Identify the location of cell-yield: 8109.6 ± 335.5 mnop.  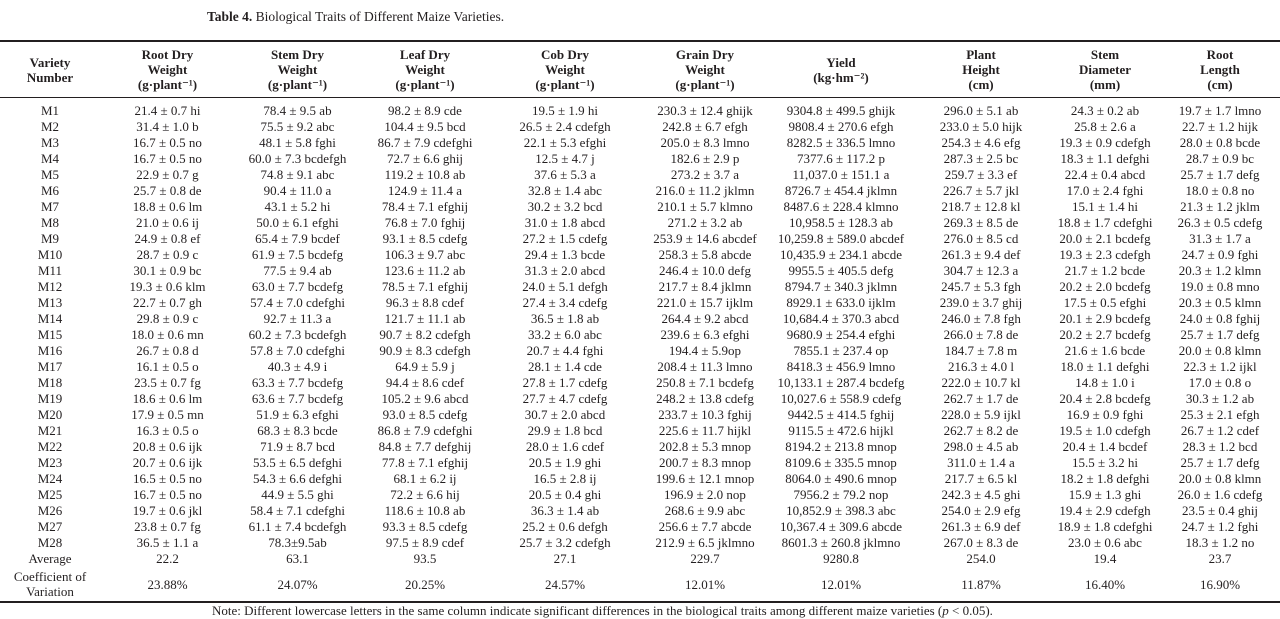
(841, 462).